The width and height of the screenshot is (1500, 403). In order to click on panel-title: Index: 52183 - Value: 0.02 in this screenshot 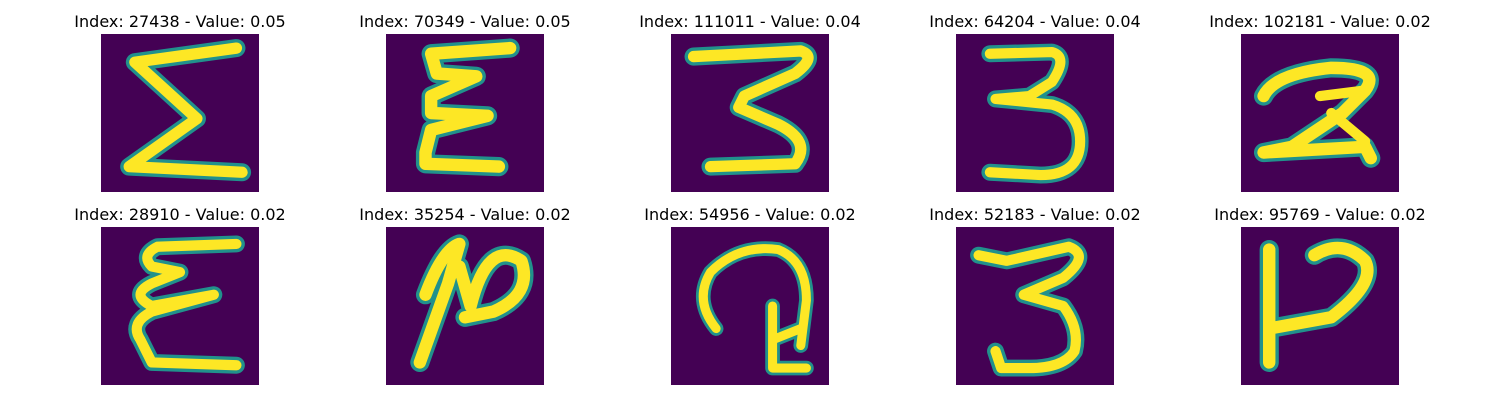, I will do `click(1035, 215)`.